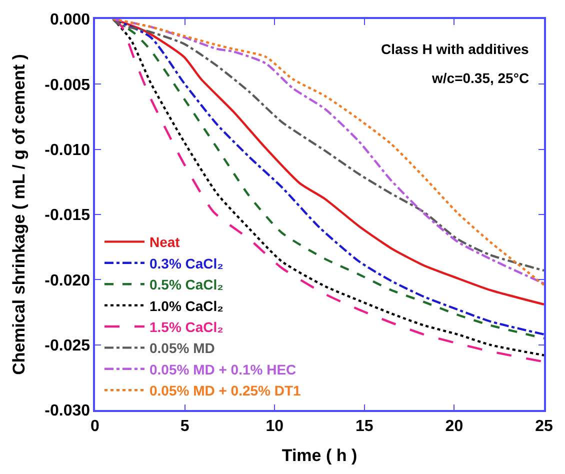 The width and height of the screenshot is (565, 474). What do you see at coordinates (67, 345) in the screenshot?
I see `y-tick-label: -0.025` at bounding box center [67, 345].